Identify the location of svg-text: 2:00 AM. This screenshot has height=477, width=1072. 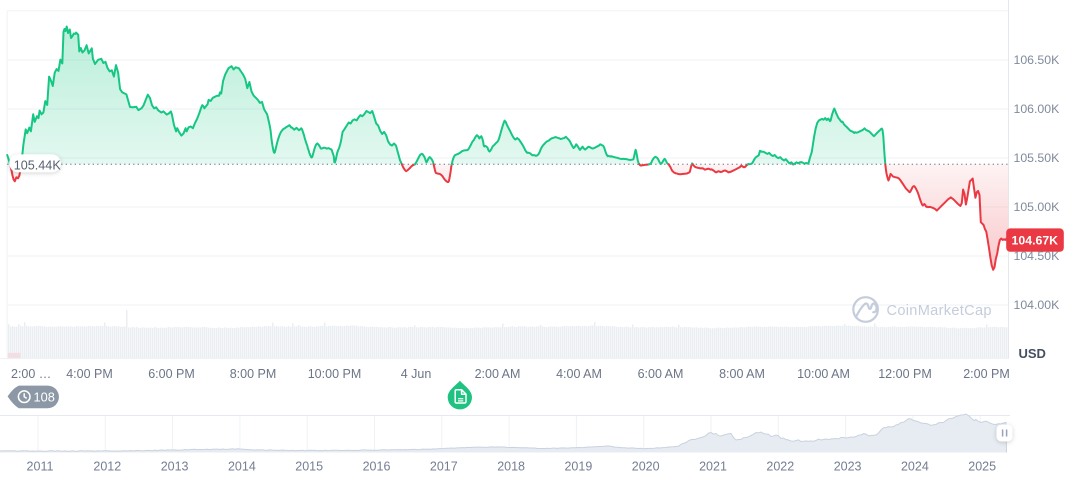
(498, 374).